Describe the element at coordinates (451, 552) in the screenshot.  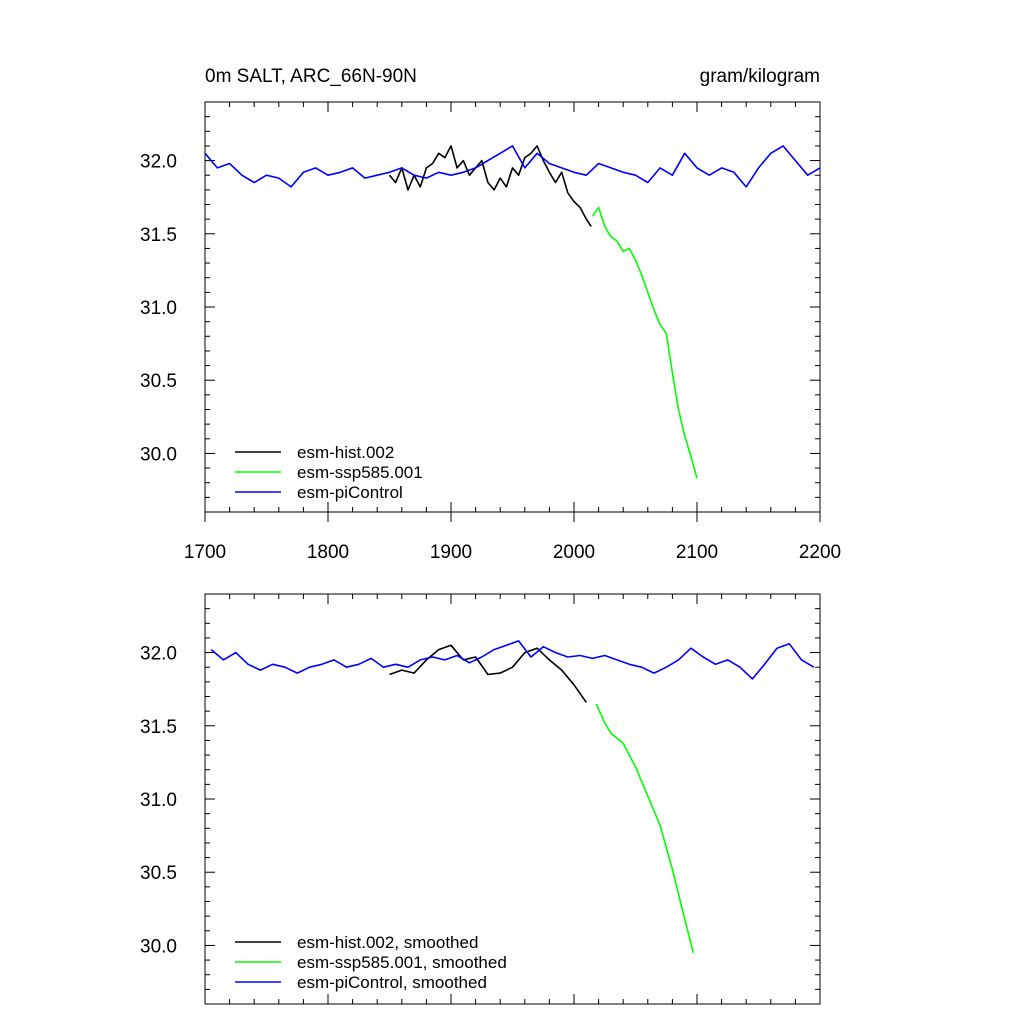
I see `x-tick-label: 1900` at that location.